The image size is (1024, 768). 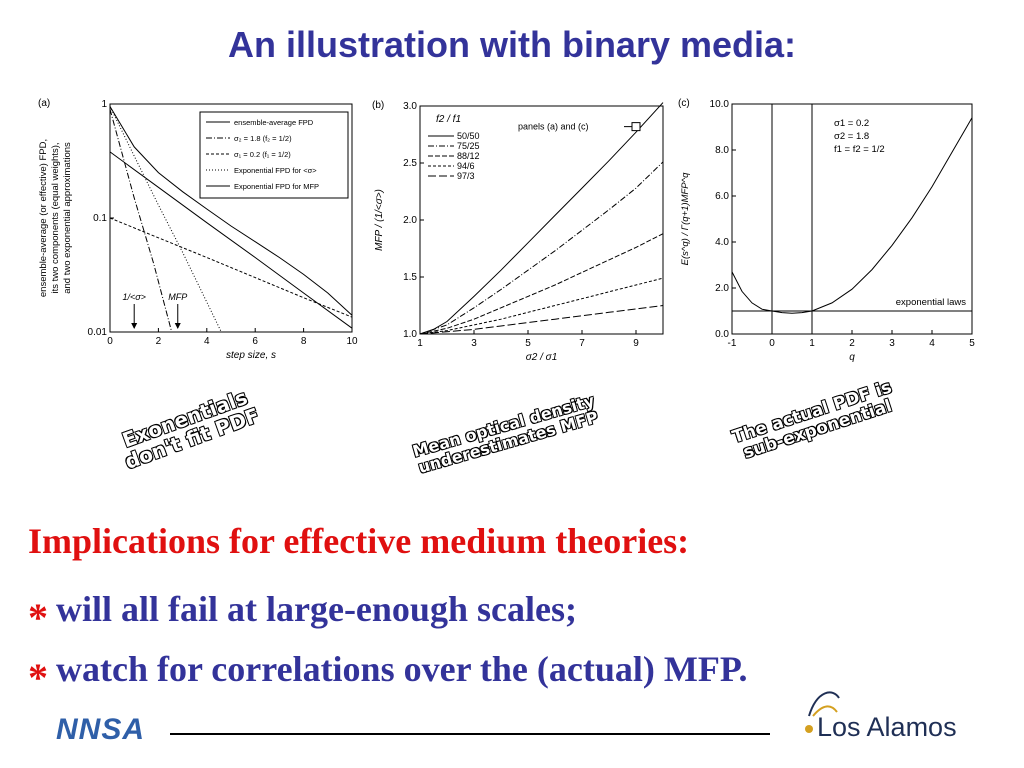 I want to click on caption-c: The actual PDF is sub-exponential, so click(x=812, y=420).